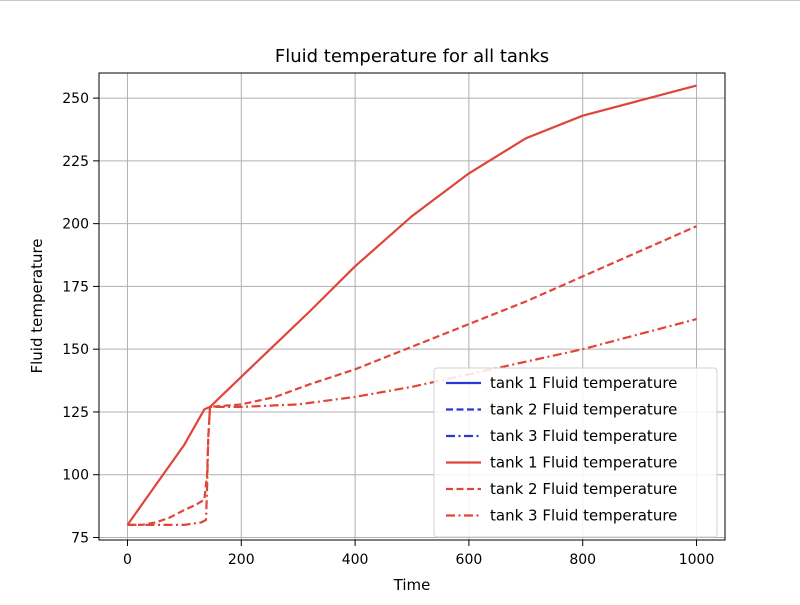 Image resolution: width=800 pixels, height=605 pixels. I want to click on window-top-rule, so click(400, 0).